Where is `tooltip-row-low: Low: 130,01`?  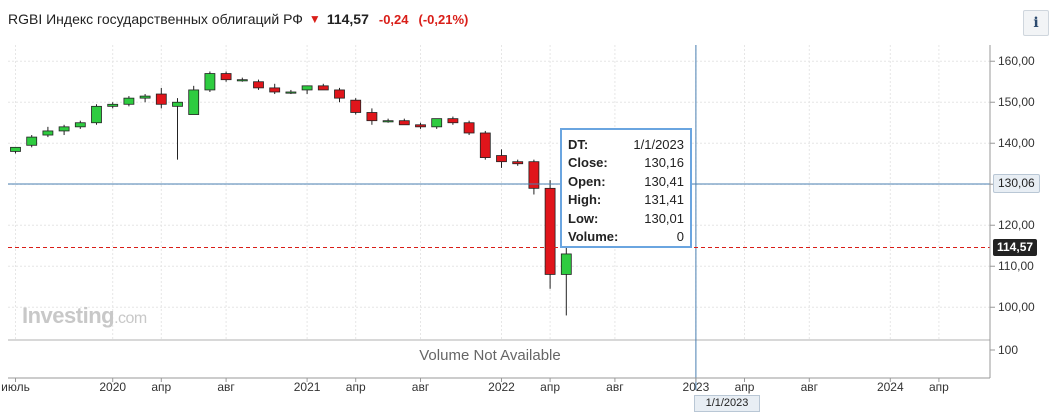 tooltip-row-low: Low: 130,01 is located at coordinates (626, 218).